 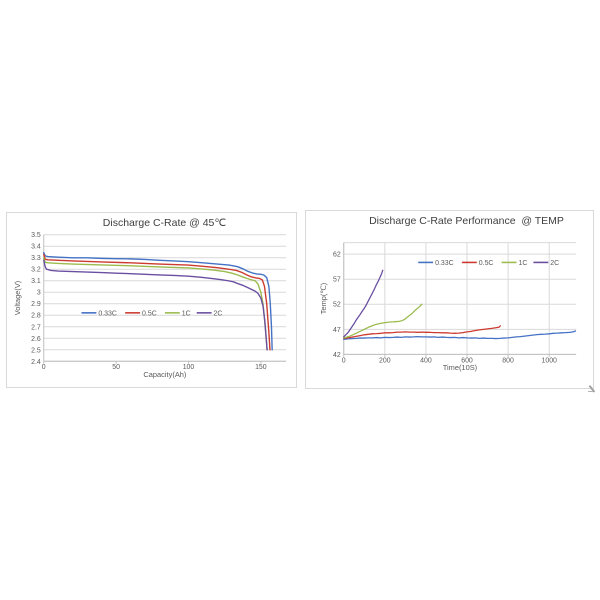 I want to click on x-tick-label: 200, so click(x=385, y=360).